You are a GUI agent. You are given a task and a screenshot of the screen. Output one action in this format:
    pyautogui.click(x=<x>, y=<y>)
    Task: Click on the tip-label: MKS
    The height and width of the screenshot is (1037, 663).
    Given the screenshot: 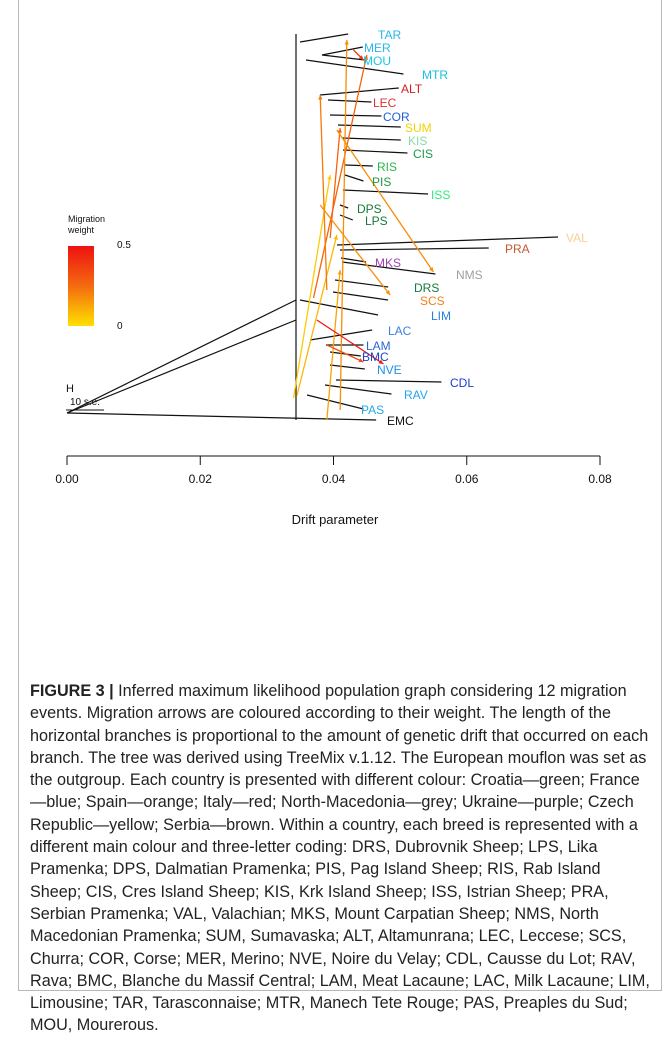 What is the action you would take?
    pyautogui.click(x=388, y=263)
    